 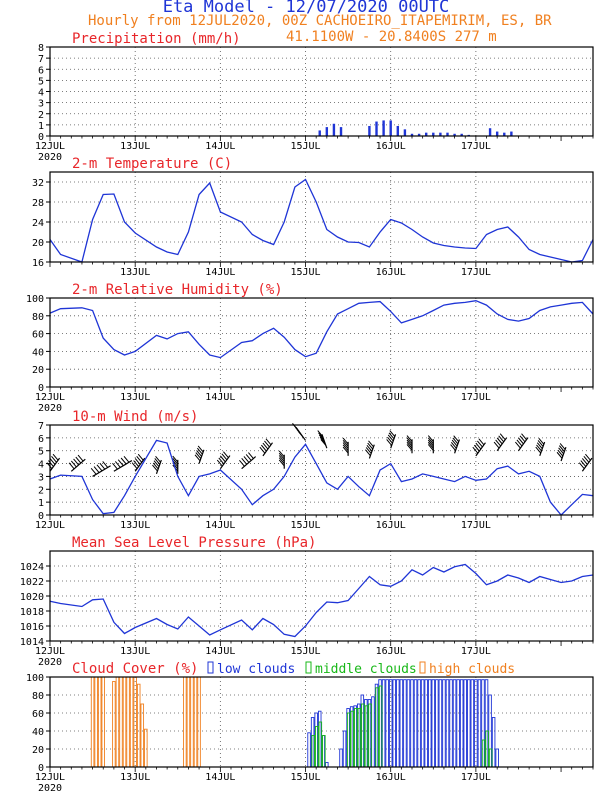 I want to click on wind-title: 10-m Wind (m/s), so click(x=135, y=417).